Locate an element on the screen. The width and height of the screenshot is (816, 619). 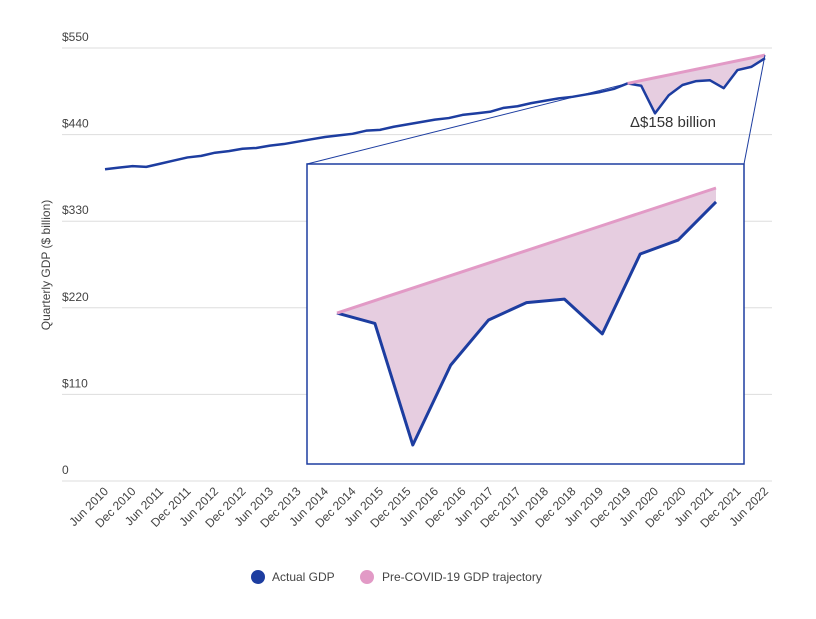
y-tick-label: $440 is located at coordinates (75, 124).